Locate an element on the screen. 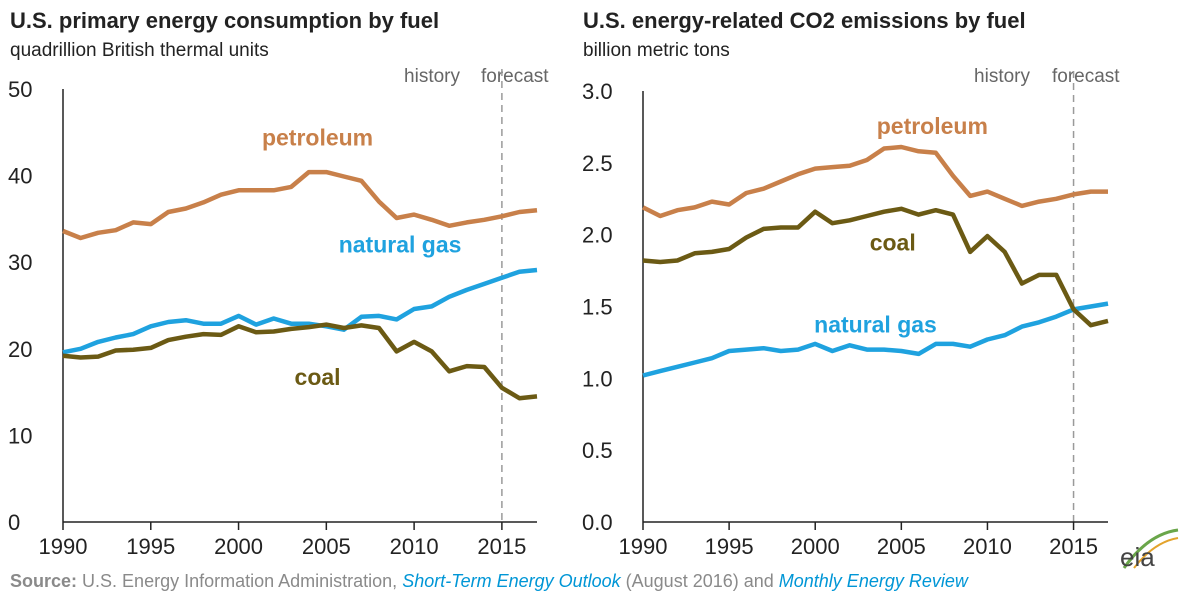 This screenshot has width=1190, height=604. y-tick-label: 50 is located at coordinates (20, 89).